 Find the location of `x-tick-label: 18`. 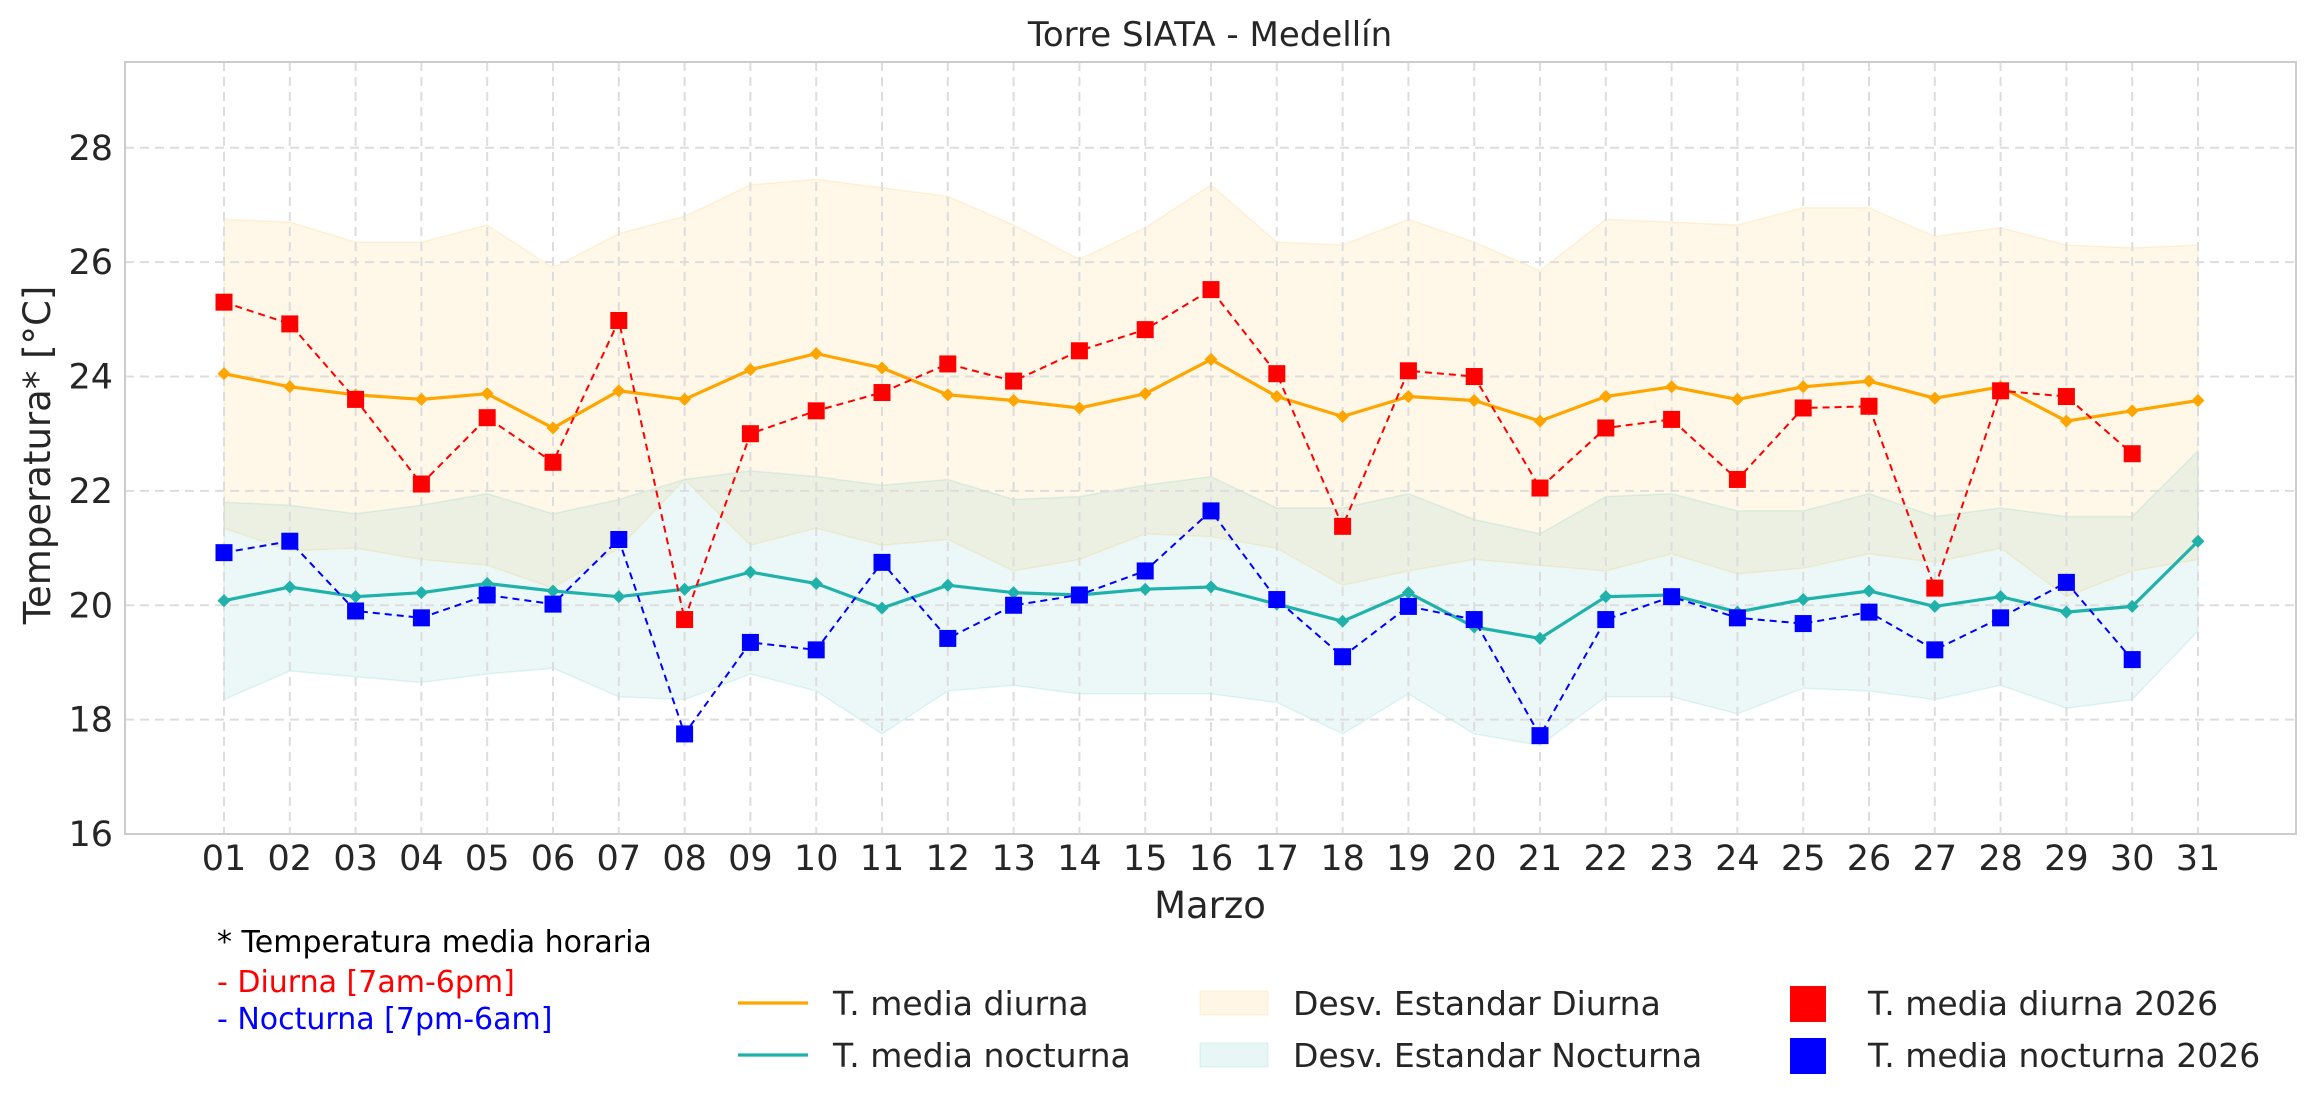

x-tick-label: 18 is located at coordinates (1342, 859).